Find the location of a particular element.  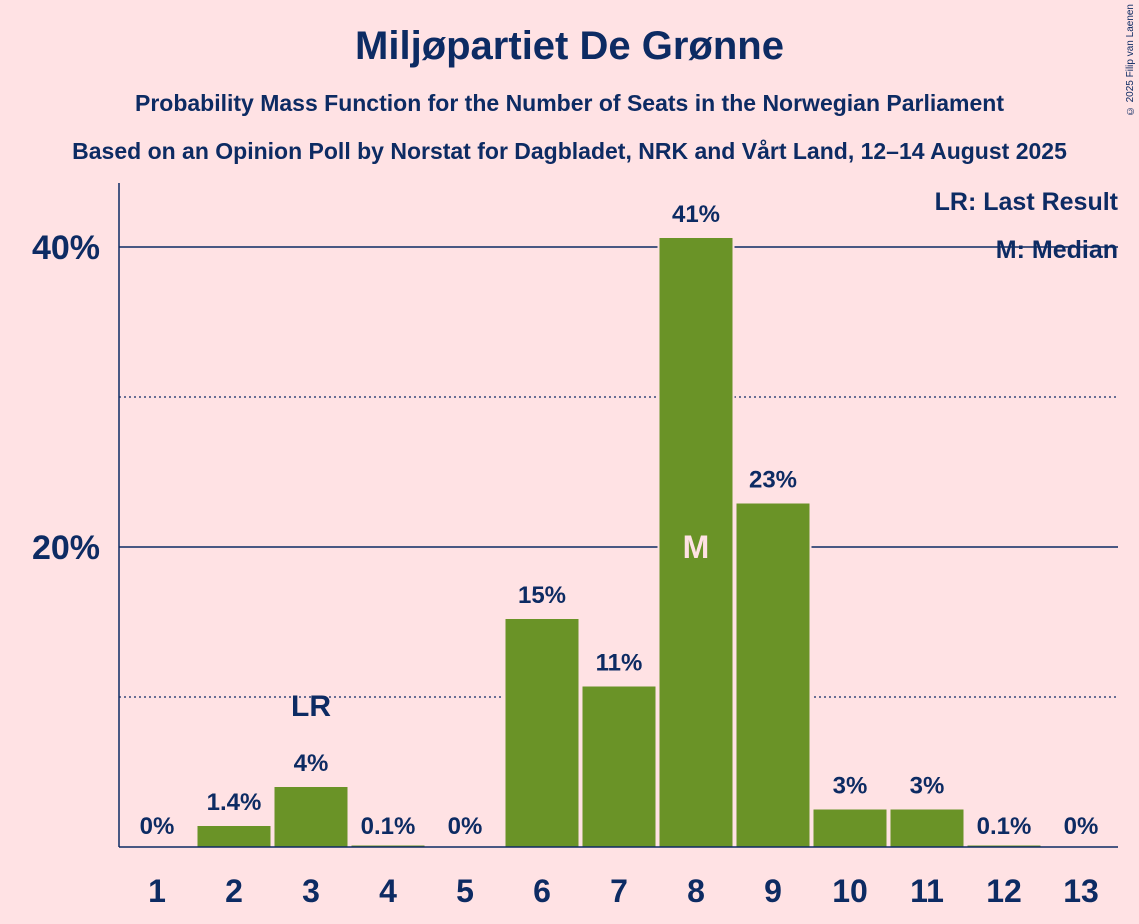

data-label: 15% is located at coordinates (542, 595).